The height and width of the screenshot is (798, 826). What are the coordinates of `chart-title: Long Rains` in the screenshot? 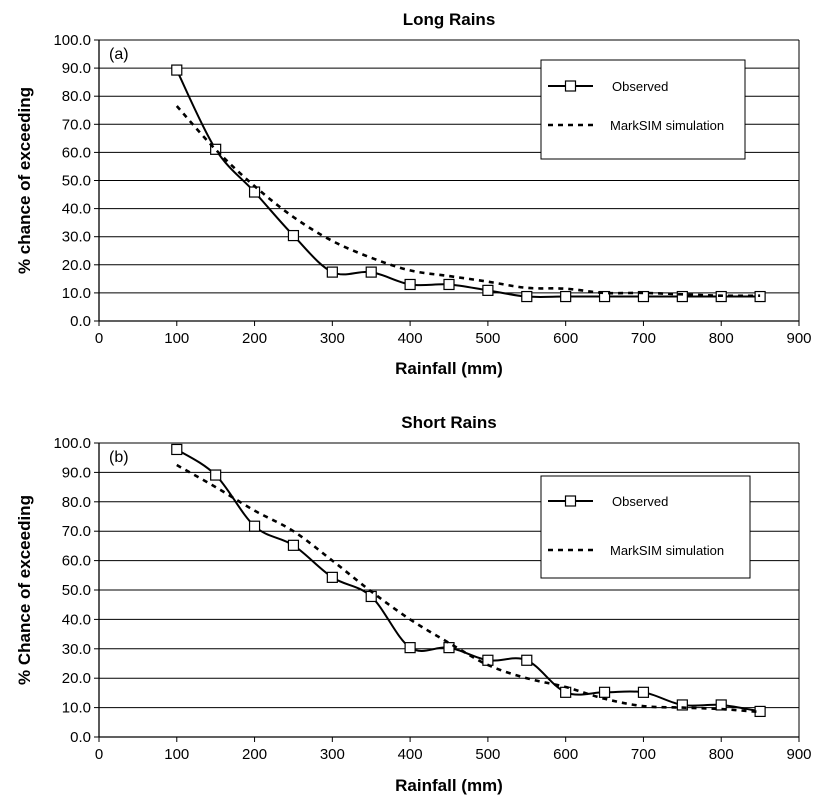 It's located at (449, 19).